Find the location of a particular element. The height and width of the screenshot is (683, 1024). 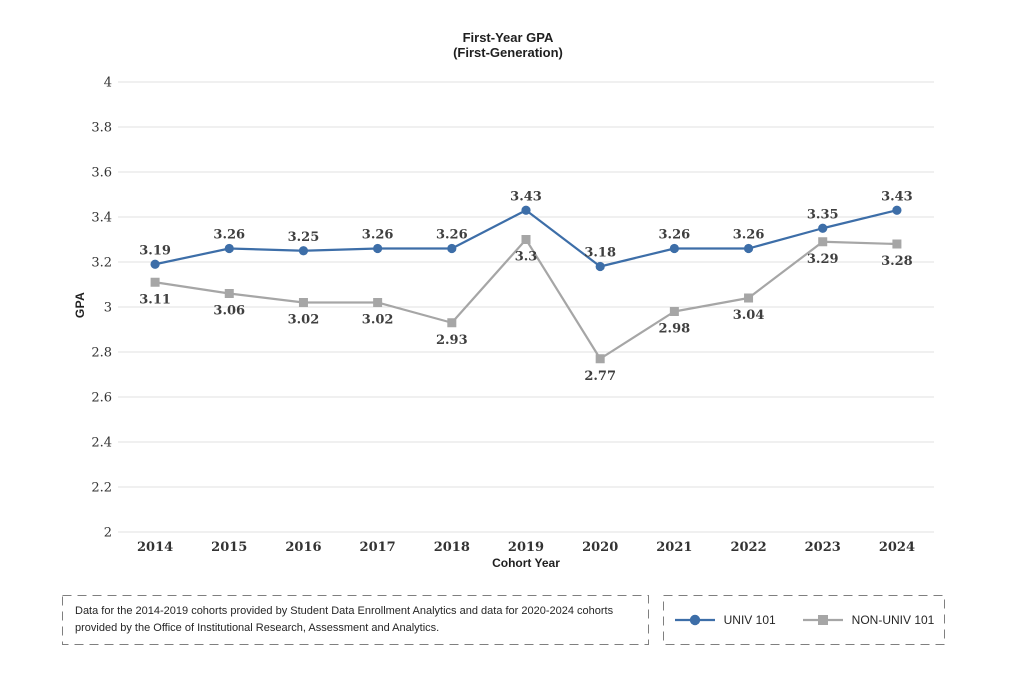

y-tick-label: 3.8 is located at coordinates (101, 128).